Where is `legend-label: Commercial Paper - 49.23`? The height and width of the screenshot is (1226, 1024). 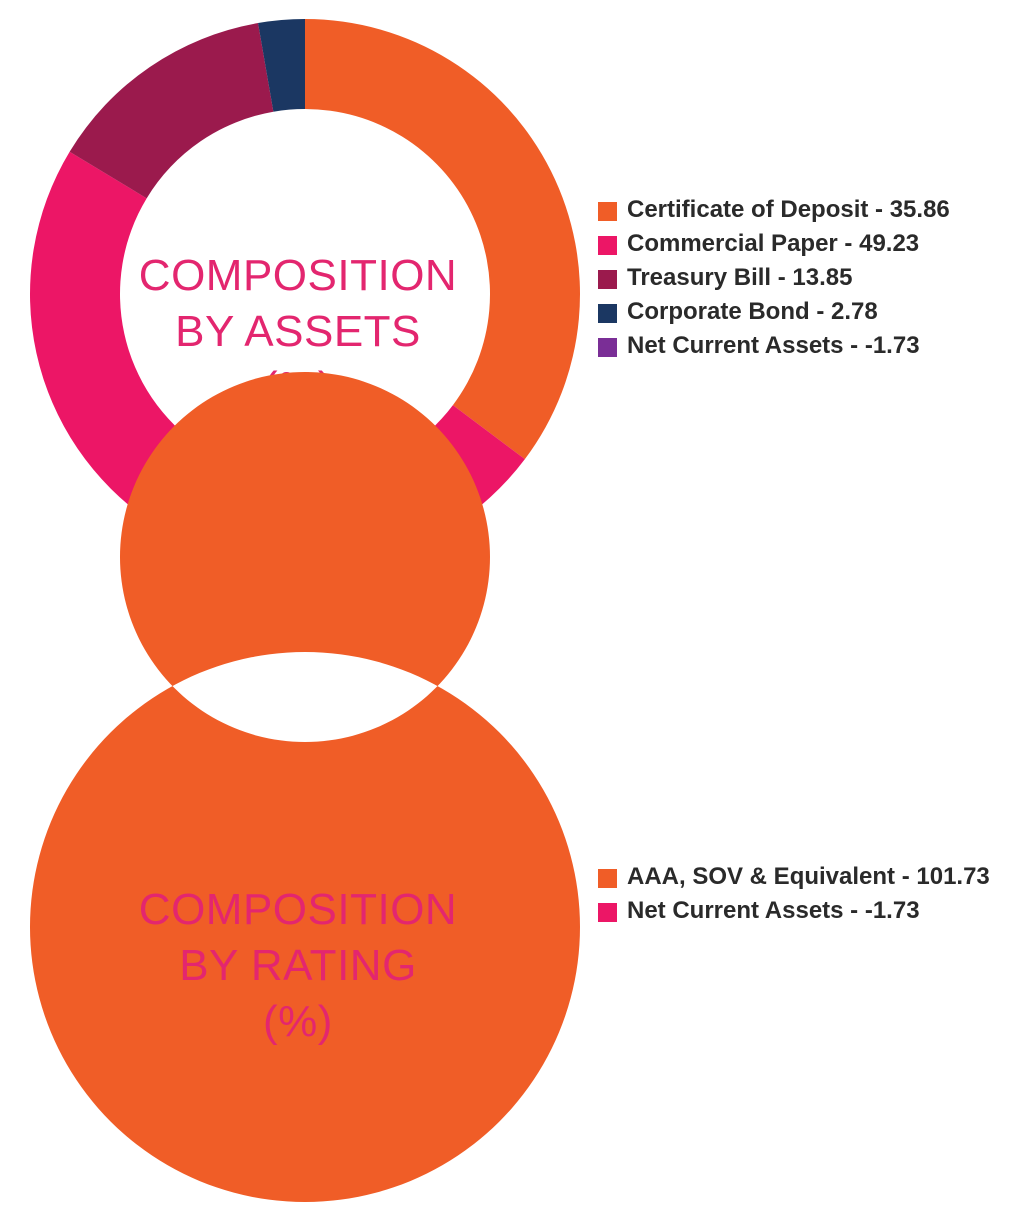
legend-label: Commercial Paper - 49.23 is located at coordinates (773, 243).